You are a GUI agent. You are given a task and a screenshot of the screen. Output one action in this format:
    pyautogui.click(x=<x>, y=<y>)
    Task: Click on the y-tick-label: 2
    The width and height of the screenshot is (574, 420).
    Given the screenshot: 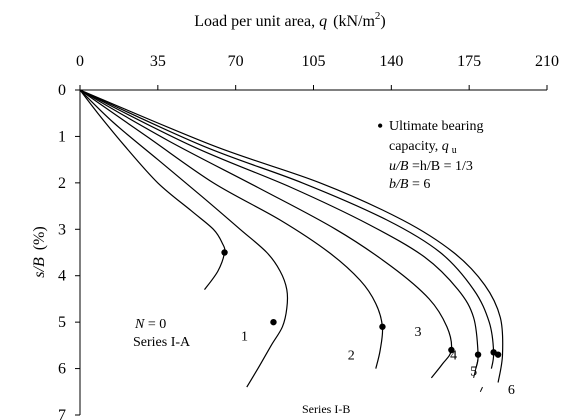 What is the action you would take?
    pyautogui.click(x=62, y=183)
    